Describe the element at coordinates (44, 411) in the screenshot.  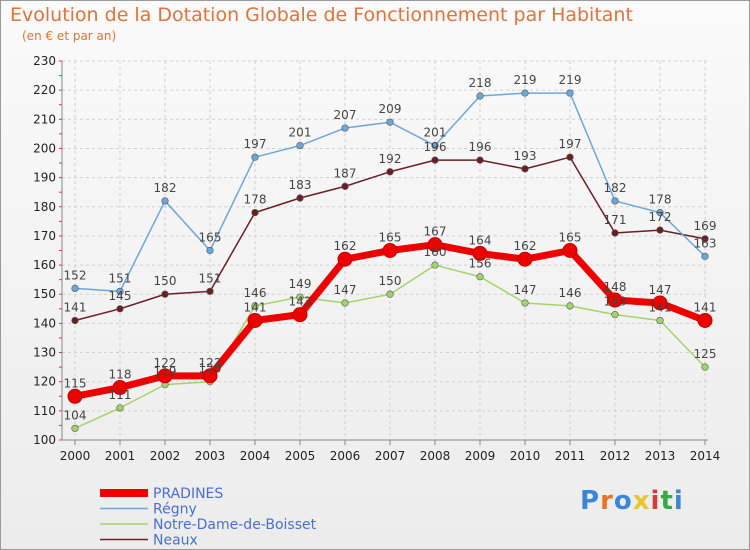
I see `y-tick-label: 110` at that location.